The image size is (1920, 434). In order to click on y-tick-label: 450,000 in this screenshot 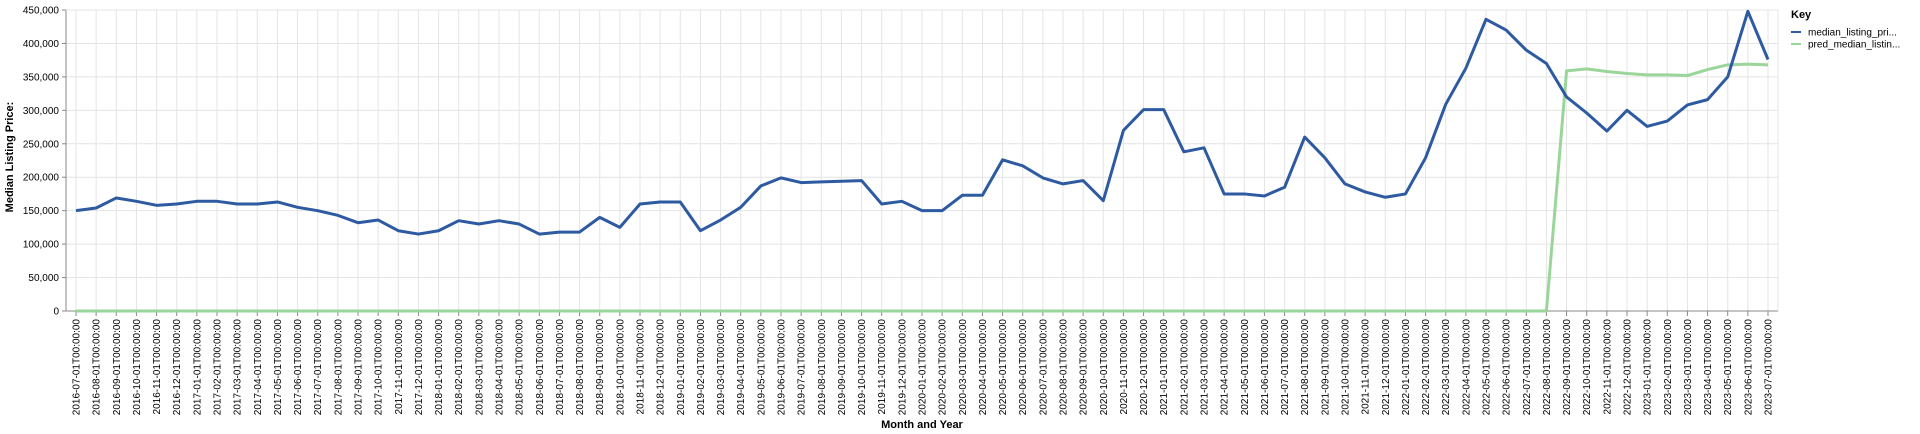, I will do `click(41, 11)`.